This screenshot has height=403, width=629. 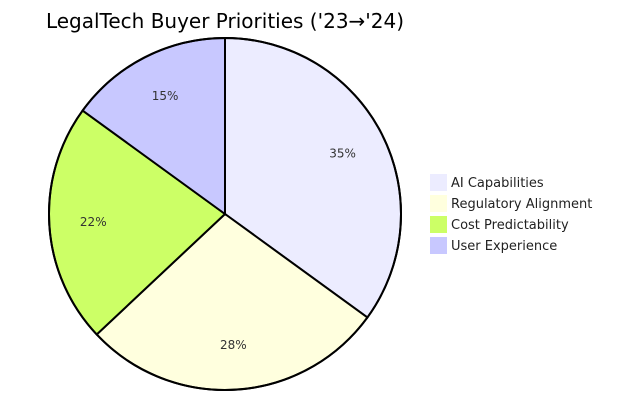 What do you see at coordinates (165, 96) in the screenshot?
I see `slice-percent-label: 15%` at bounding box center [165, 96].